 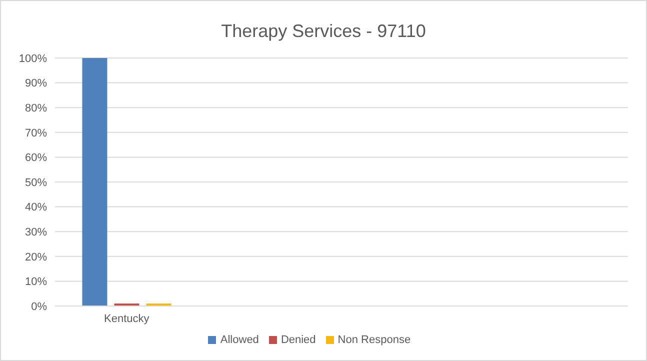 I want to click on y-tick-label: 10%, so click(x=36, y=282).